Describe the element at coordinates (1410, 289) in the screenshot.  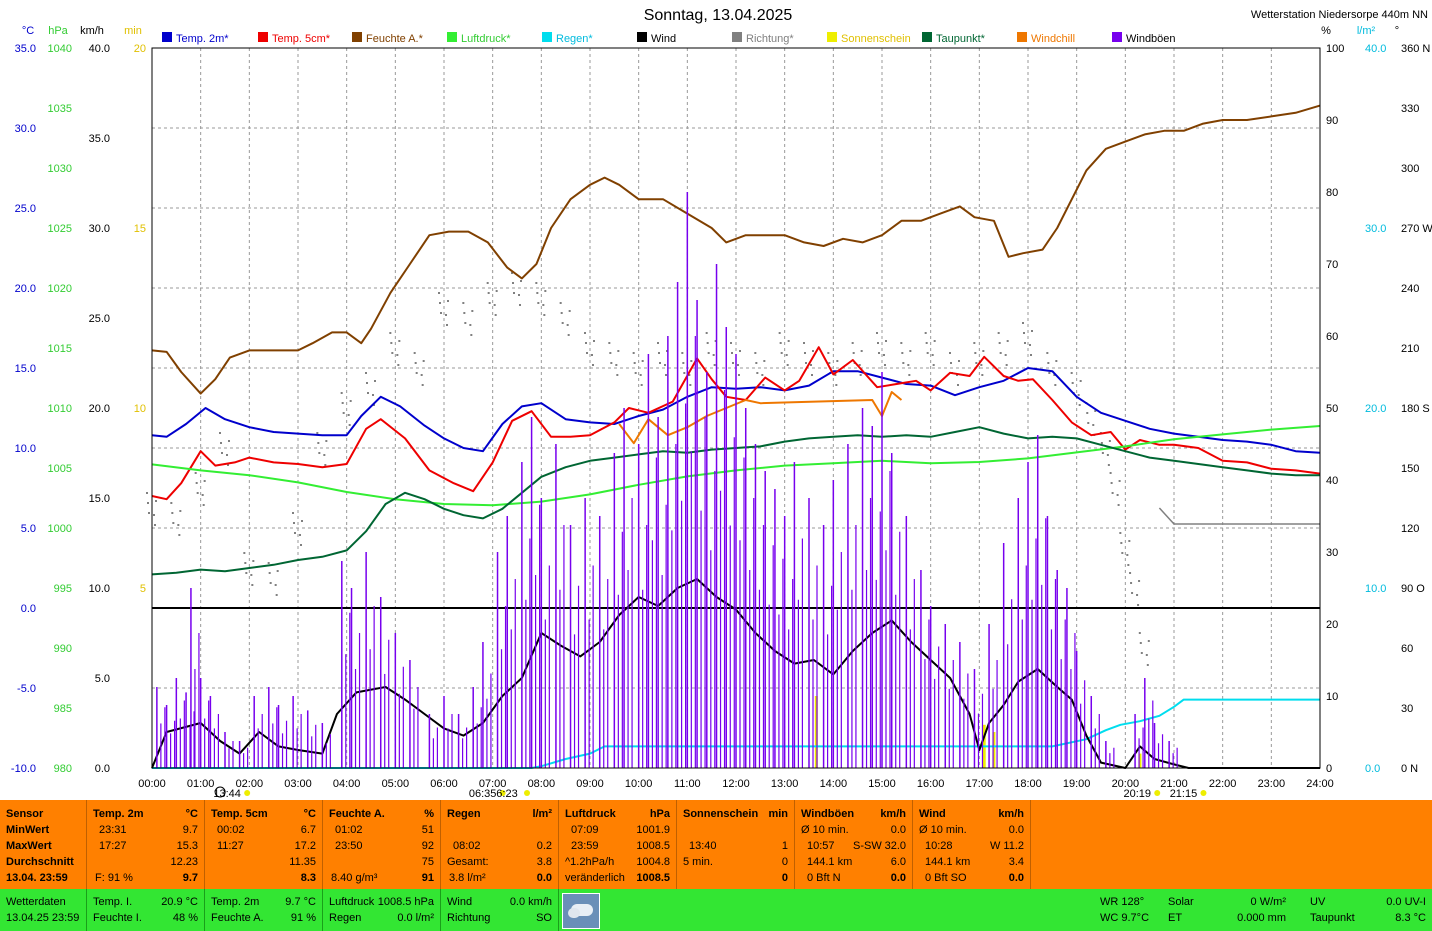
I see `deg-tick: 240` at that location.